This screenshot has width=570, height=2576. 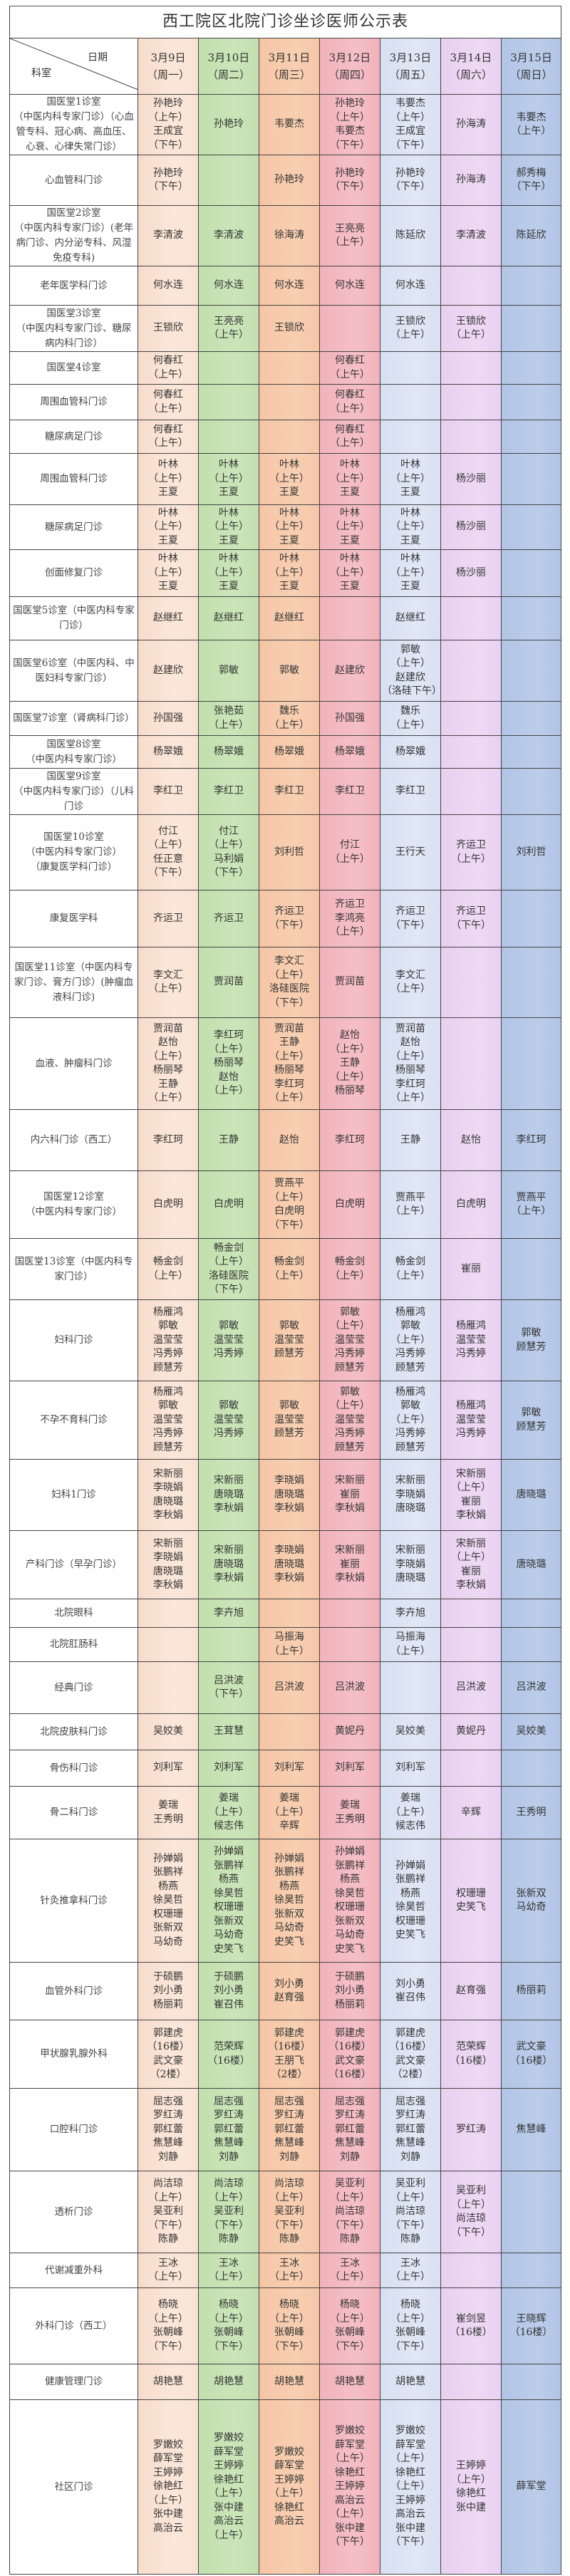 What do you see at coordinates (531, 1140) in the screenshot?
I see `doctor-cell: 李红珂` at bounding box center [531, 1140].